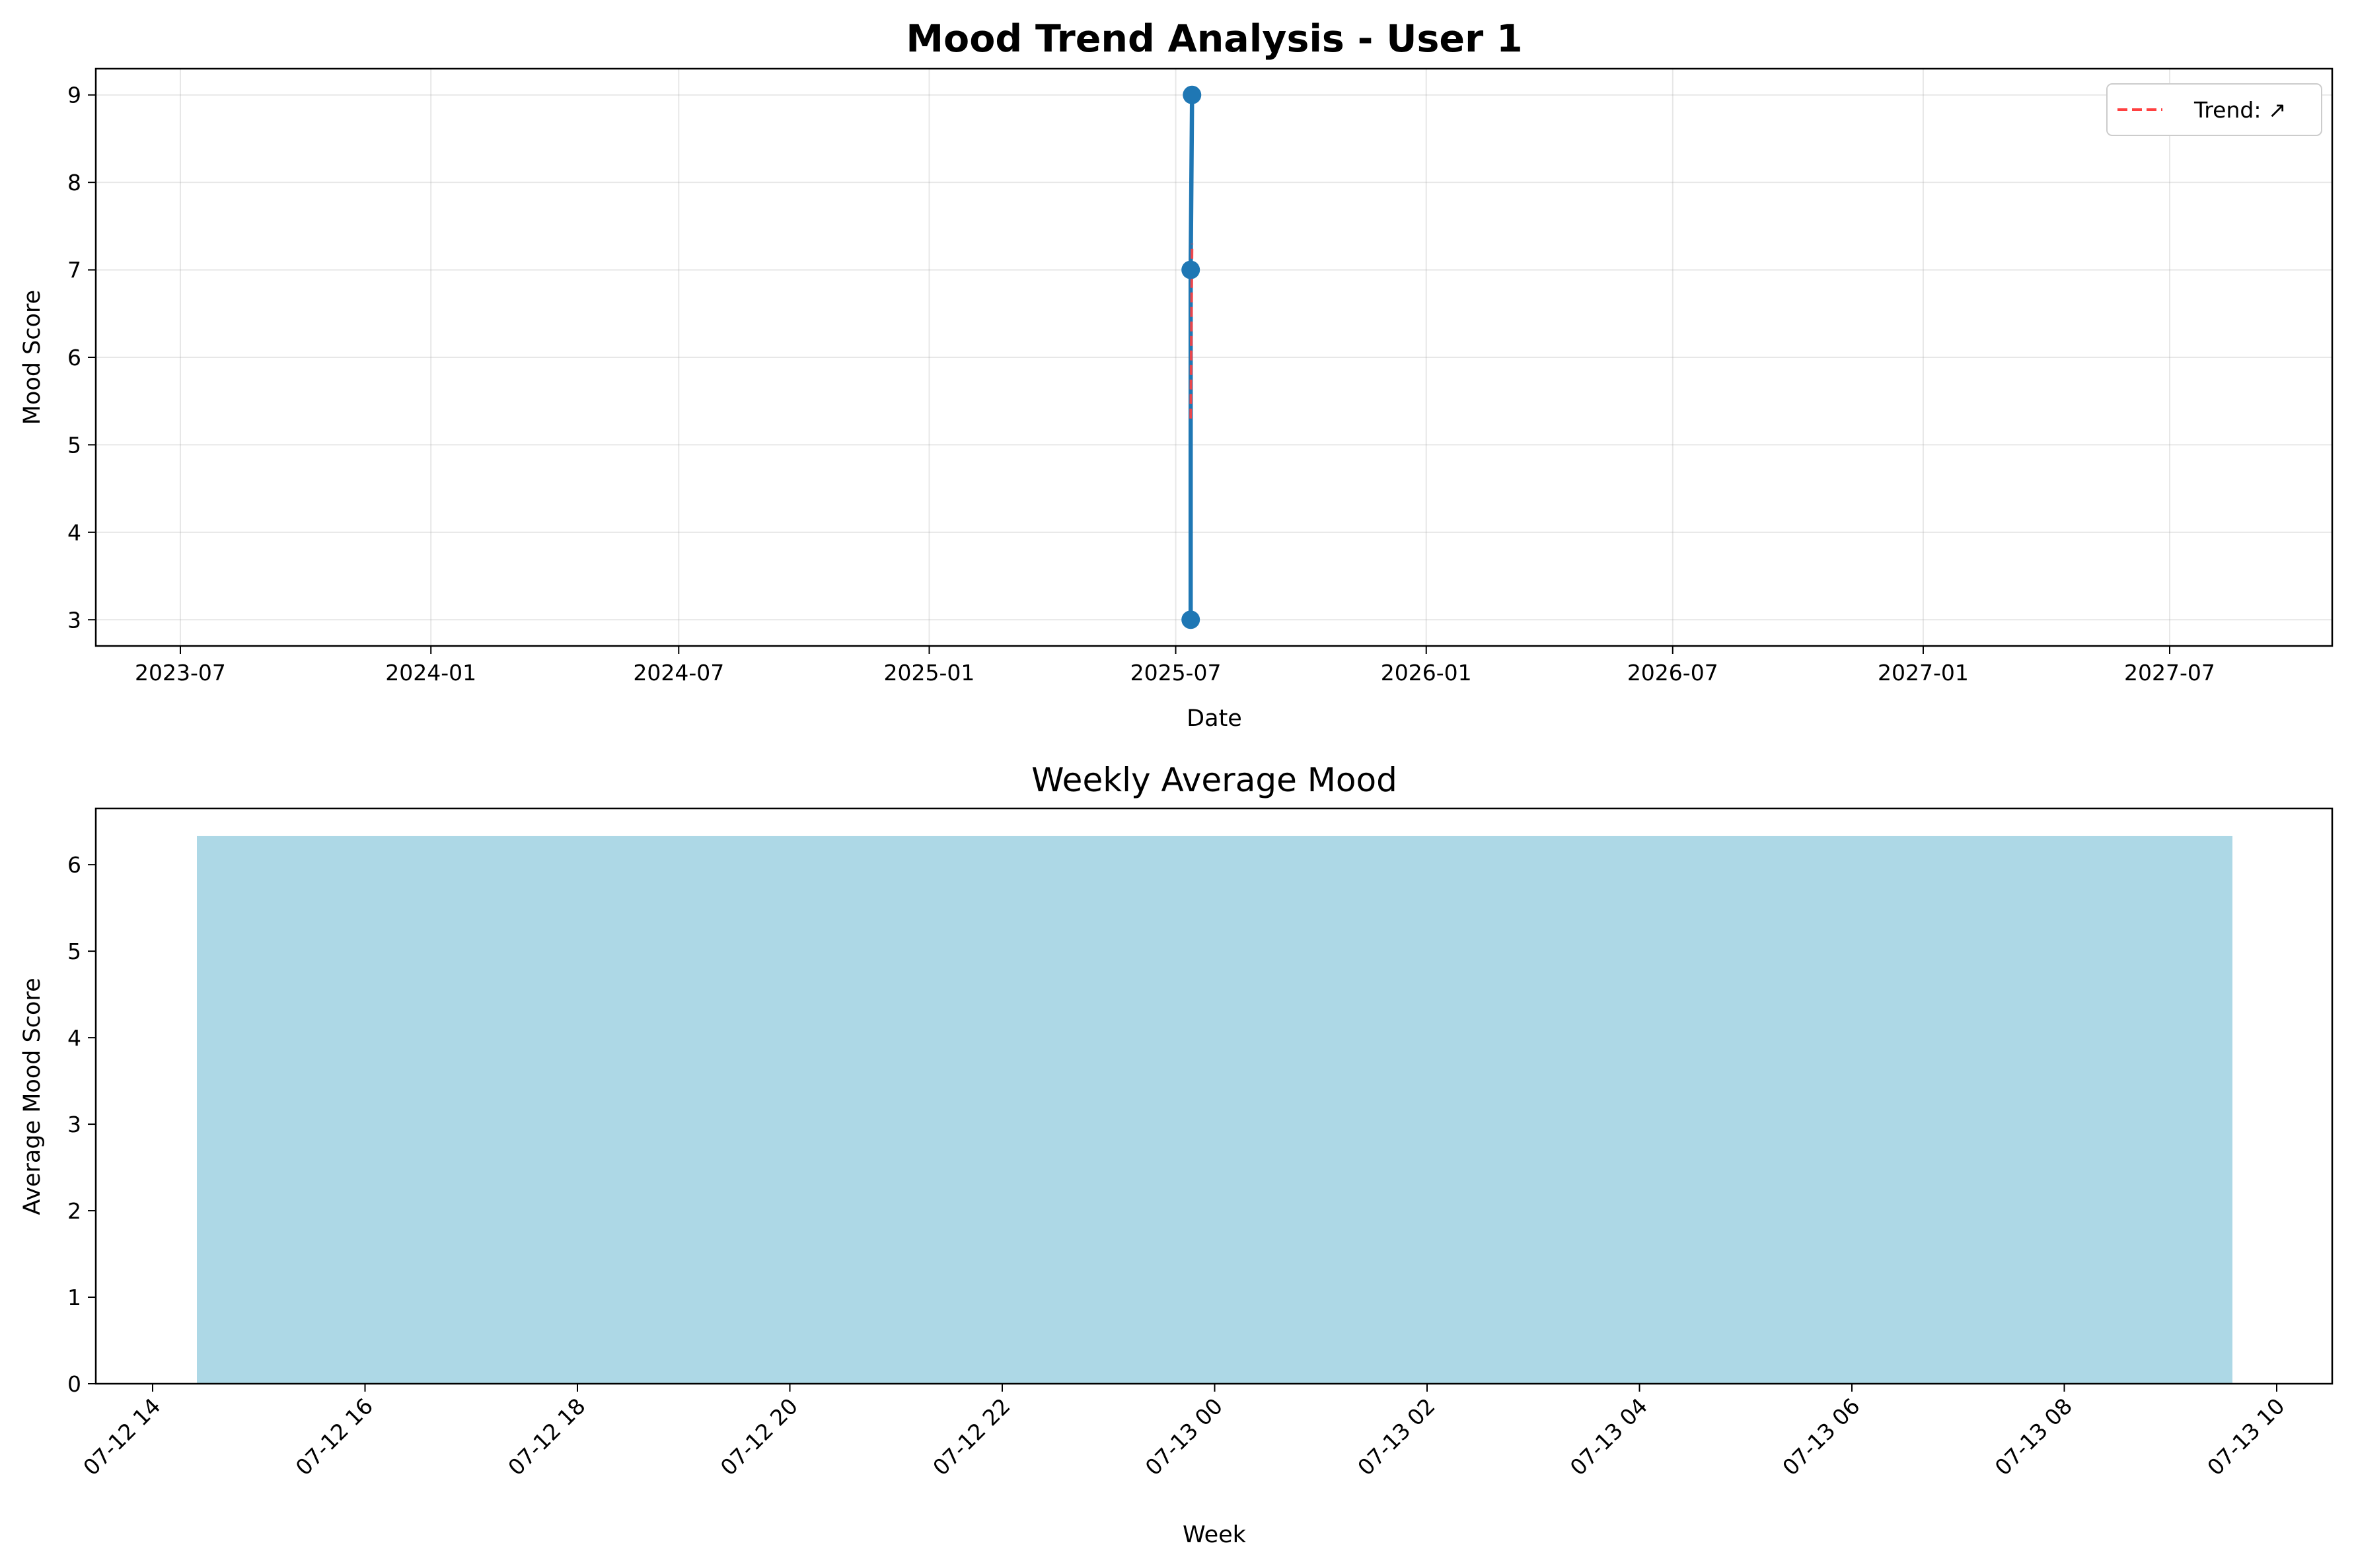  What do you see at coordinates (971, 1436) in the screenshot?
I see `x-tick-label-07-12-22: 07-12 22` at bounding box center [971, 1436].